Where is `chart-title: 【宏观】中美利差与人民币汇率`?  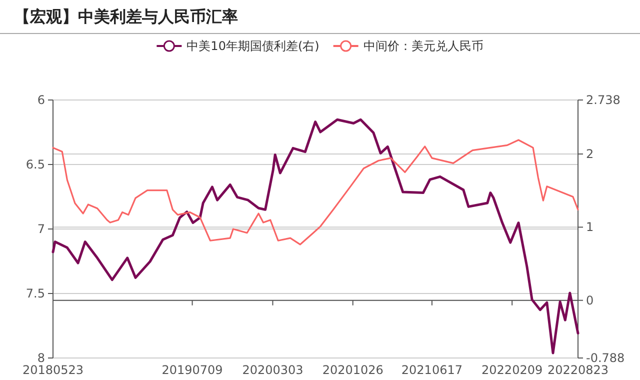
chart-title: 【宏观】中美利差与人民币汇率 is located at coordinates (126, 16).